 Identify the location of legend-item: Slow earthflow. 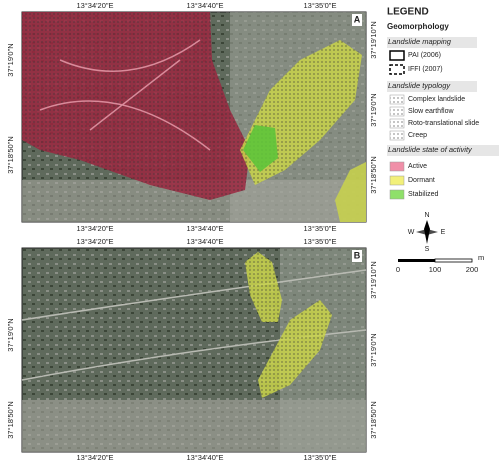
(431, 111).